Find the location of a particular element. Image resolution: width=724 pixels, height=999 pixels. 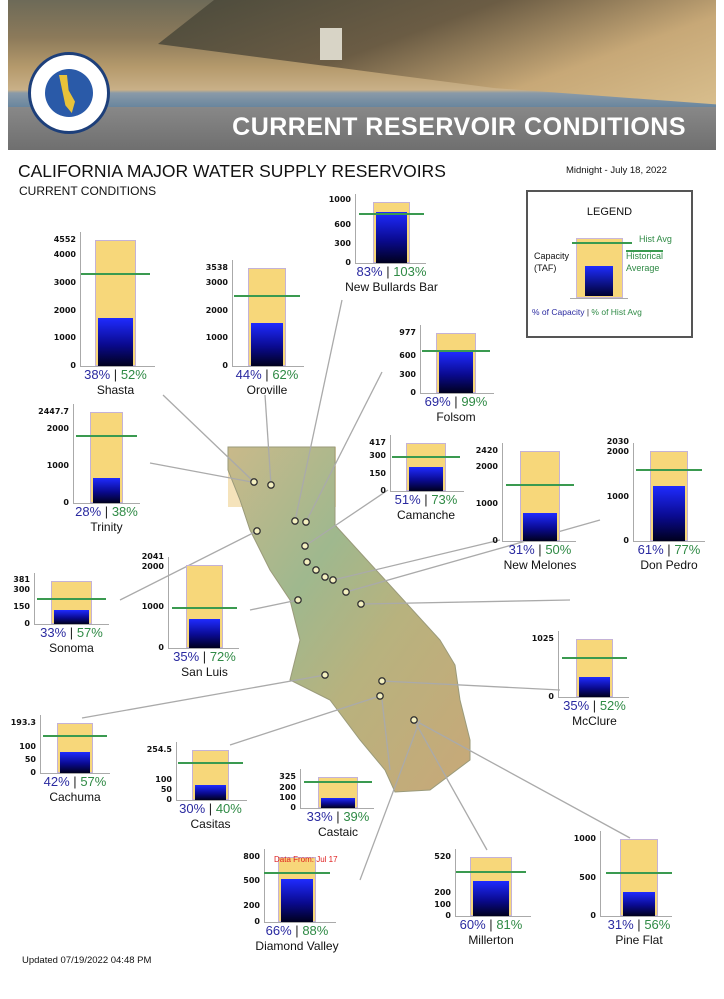

pct-capacity: 44 is located at coordinates (243, 374).